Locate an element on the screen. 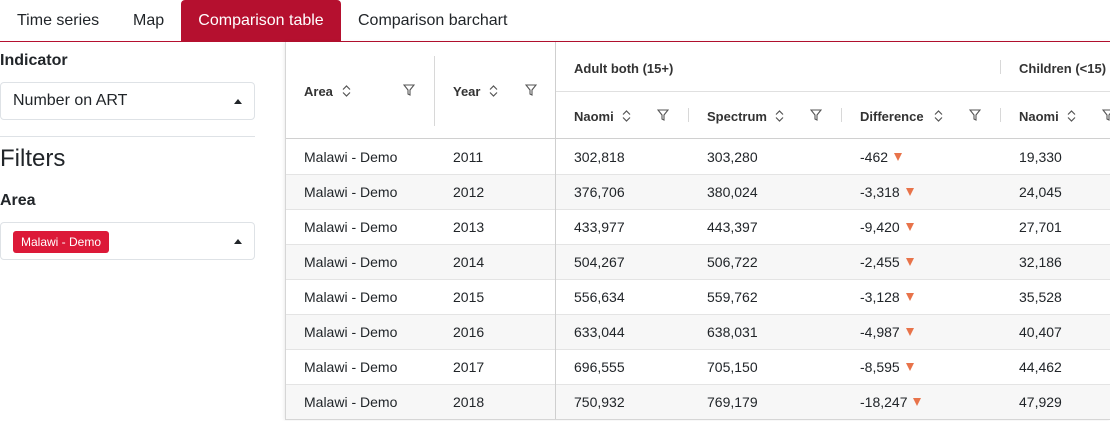  area-heading: Area is located at coordinates (18, 200).